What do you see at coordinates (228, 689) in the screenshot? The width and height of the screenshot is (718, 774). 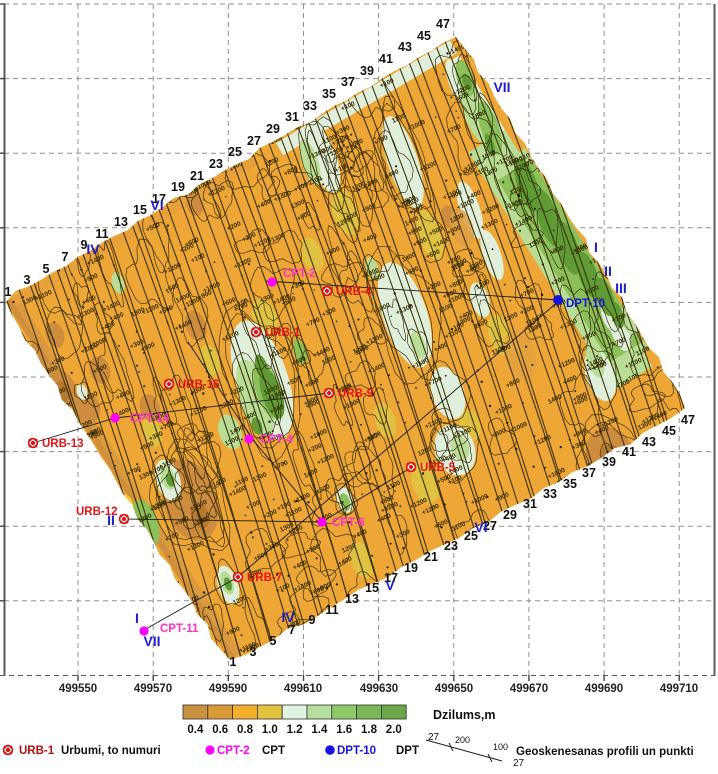 I see `svg-text: 499590` at bounding box center [228, 689].